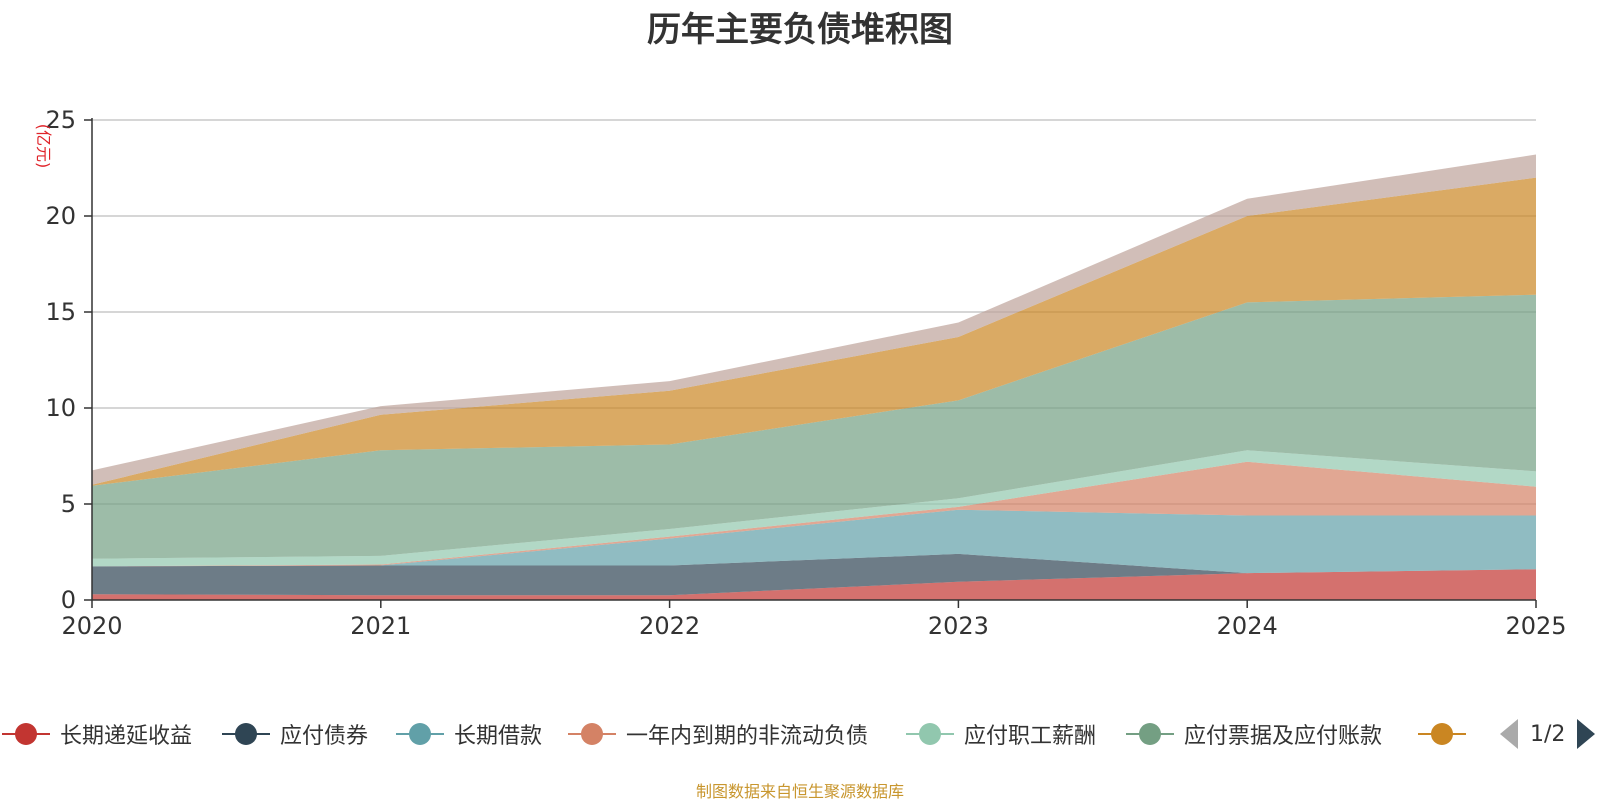 The image size is (1600, 802). Describe the element at coordinates (800, 30) in the screenshot. I see `chart-title: 历年主要负债堆积图` at that location.